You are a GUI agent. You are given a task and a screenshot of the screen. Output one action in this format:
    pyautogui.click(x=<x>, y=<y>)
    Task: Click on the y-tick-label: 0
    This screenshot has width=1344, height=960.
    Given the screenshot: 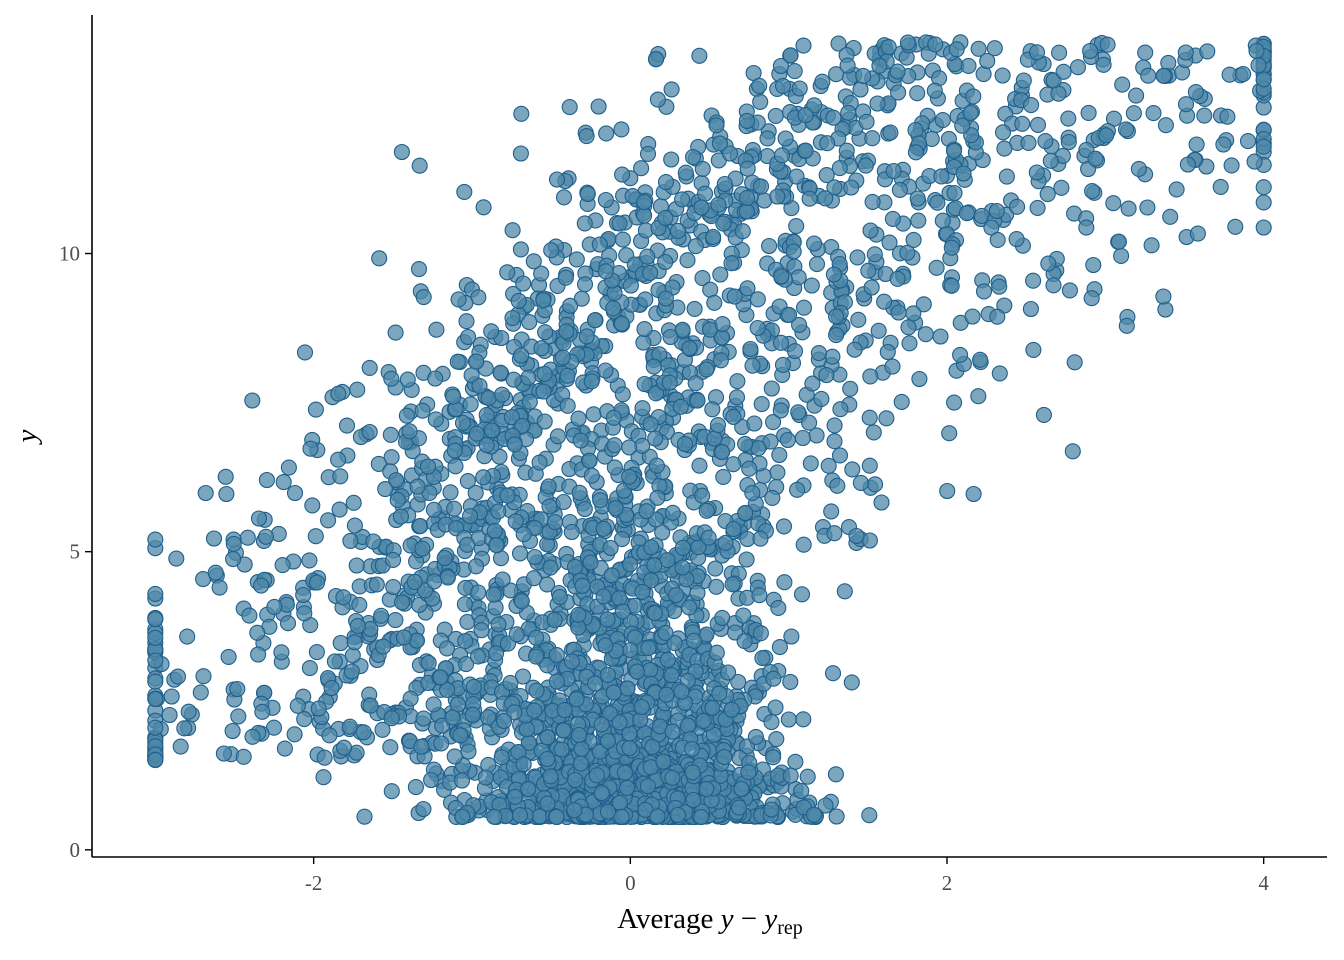 What is the action you would take?
    pyautogui.click(x=75, y=850)
    